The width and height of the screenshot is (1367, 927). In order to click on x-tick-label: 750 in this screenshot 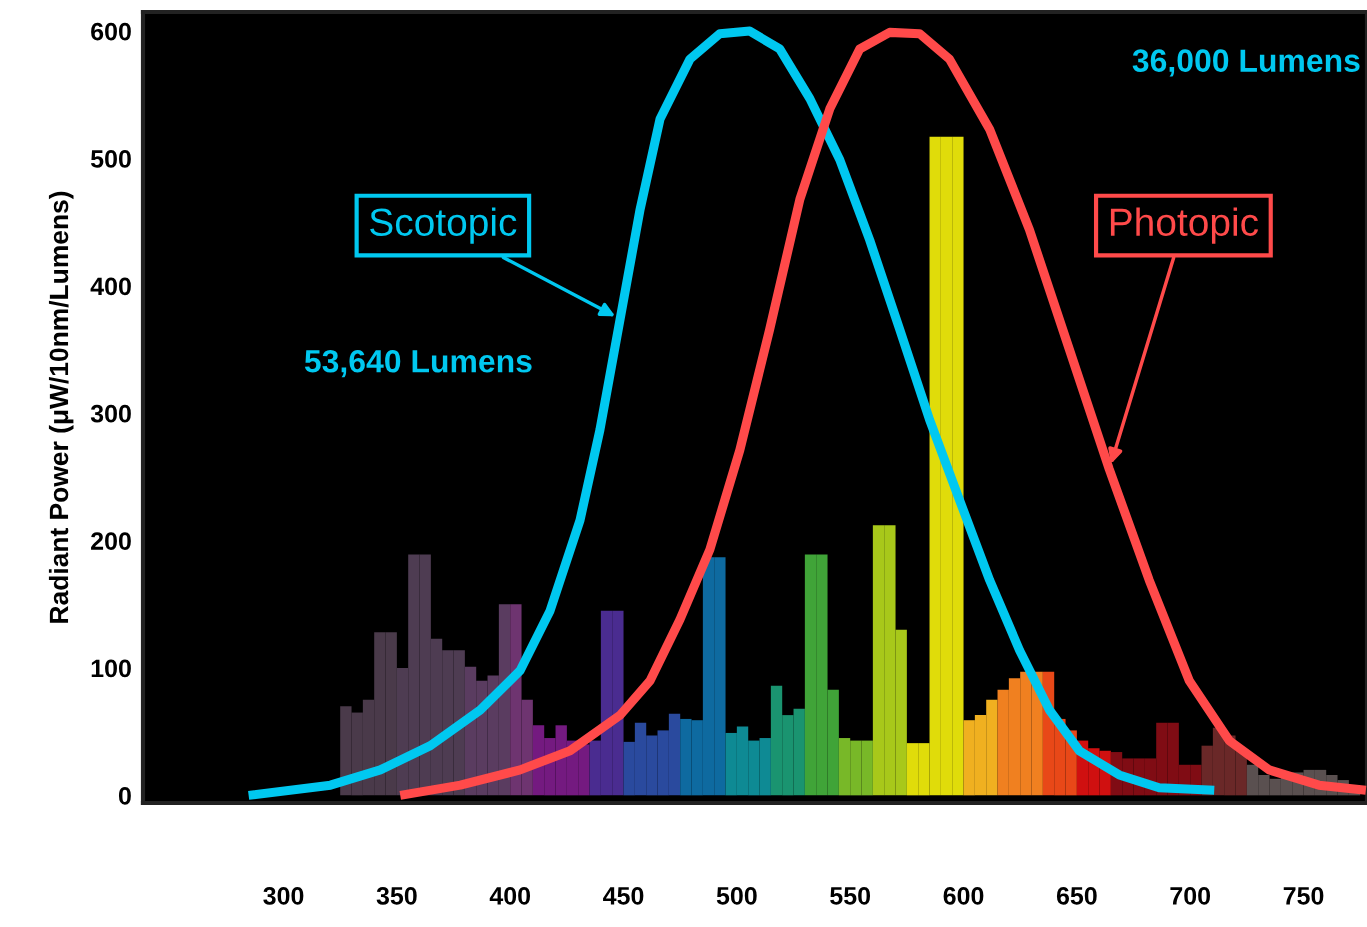, I will do `click(1303, 895)`.